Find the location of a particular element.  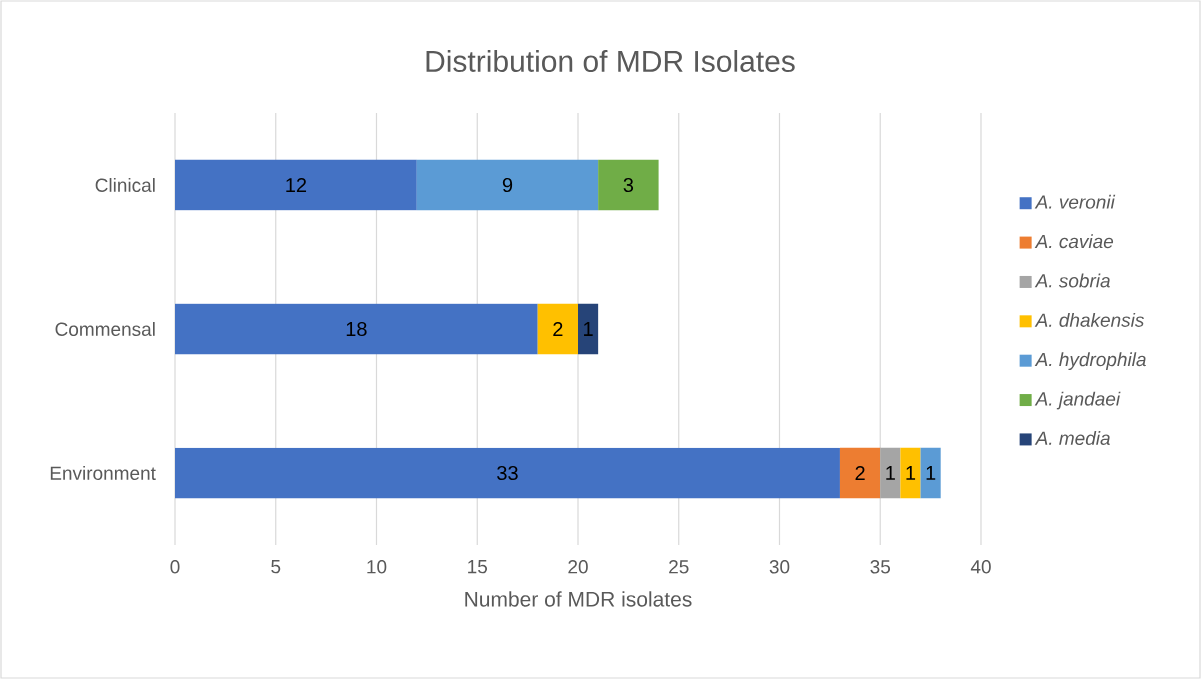

y-tick-label: Commensal is located at coordinates (105, 329).